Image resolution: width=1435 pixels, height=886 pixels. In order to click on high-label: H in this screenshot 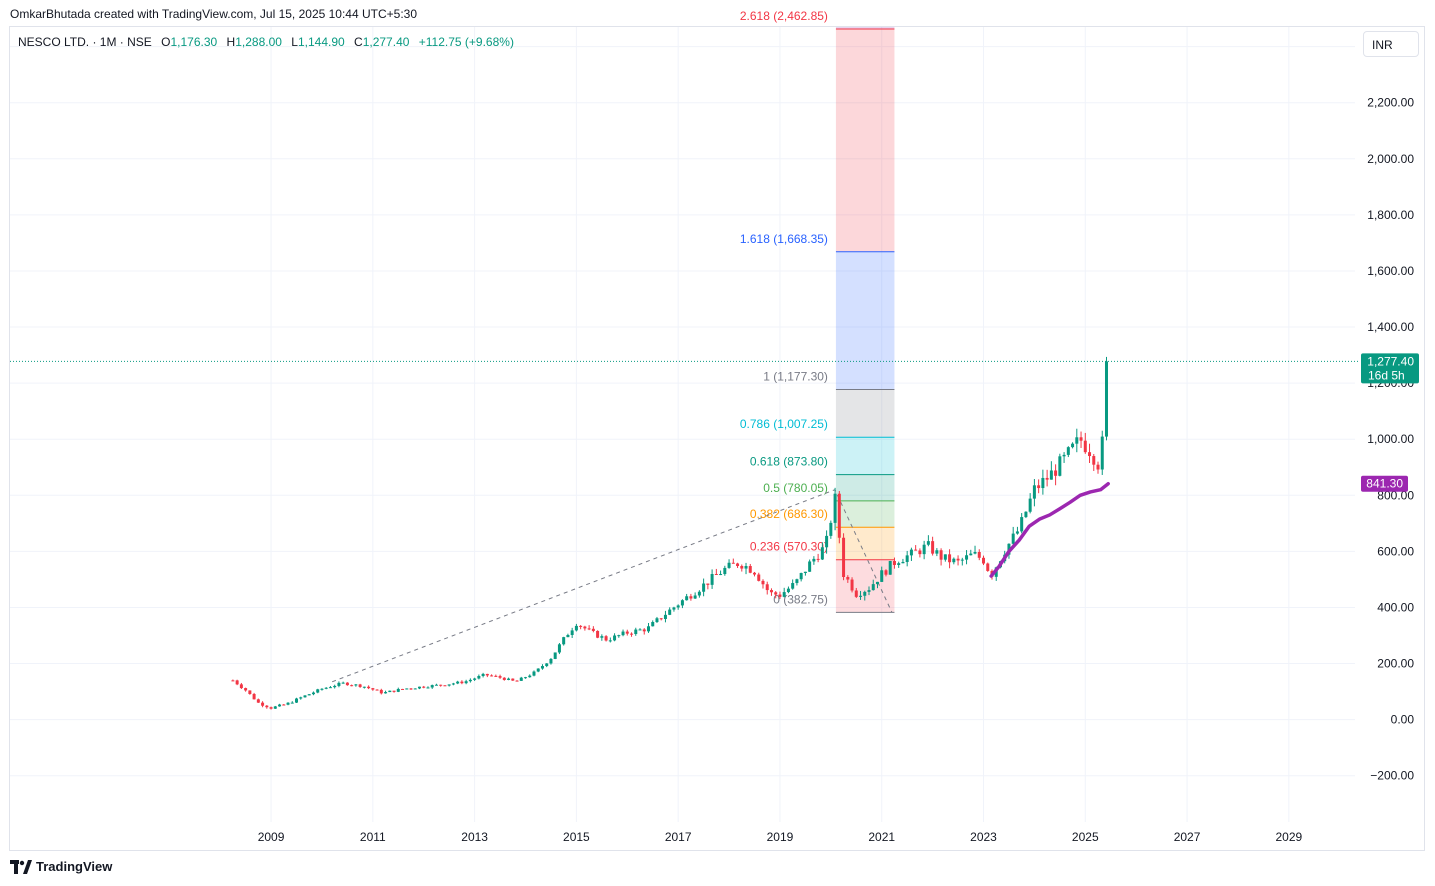, I will do `click(231, 42)`.